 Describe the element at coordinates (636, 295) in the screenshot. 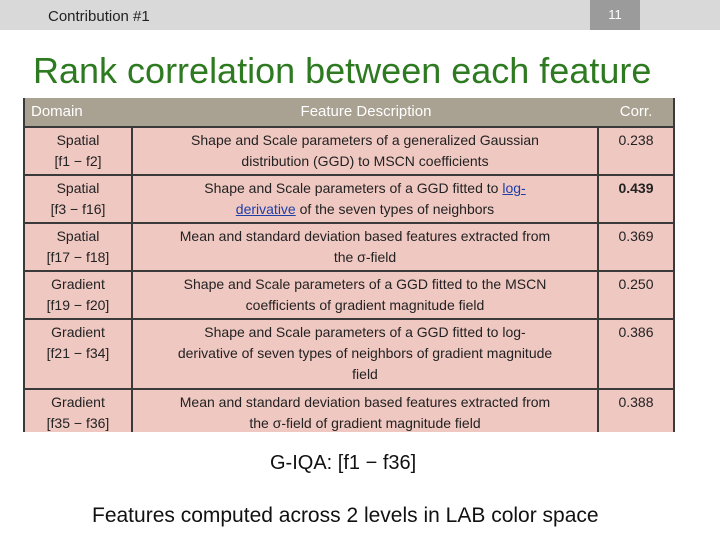

I see `table-row-corr: 0.250` at that location.